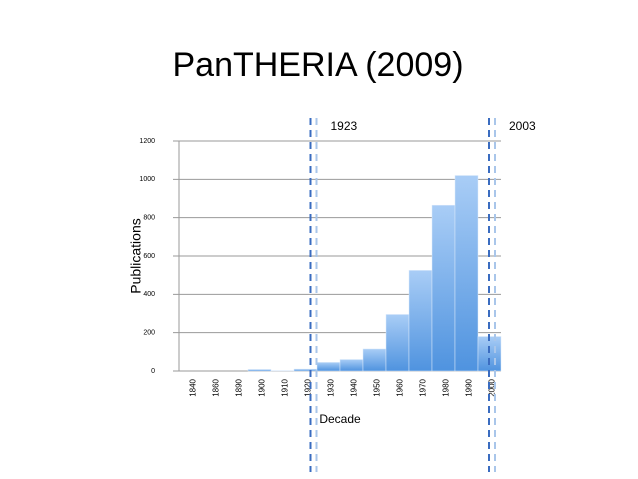 The height and width of the screenshot is (479, 638). I want to click on x-tick-label: 1900, so click(262, 387).